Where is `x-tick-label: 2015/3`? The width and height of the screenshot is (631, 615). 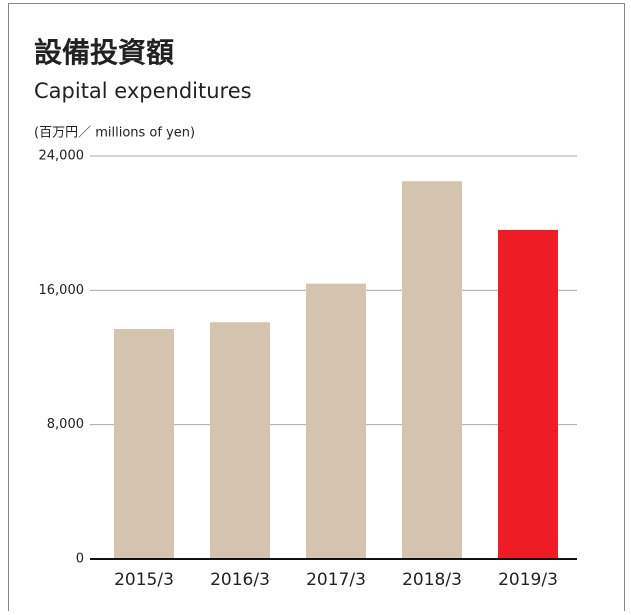 x-tick-label: 2015/3 is located at coordinates (144, 580).